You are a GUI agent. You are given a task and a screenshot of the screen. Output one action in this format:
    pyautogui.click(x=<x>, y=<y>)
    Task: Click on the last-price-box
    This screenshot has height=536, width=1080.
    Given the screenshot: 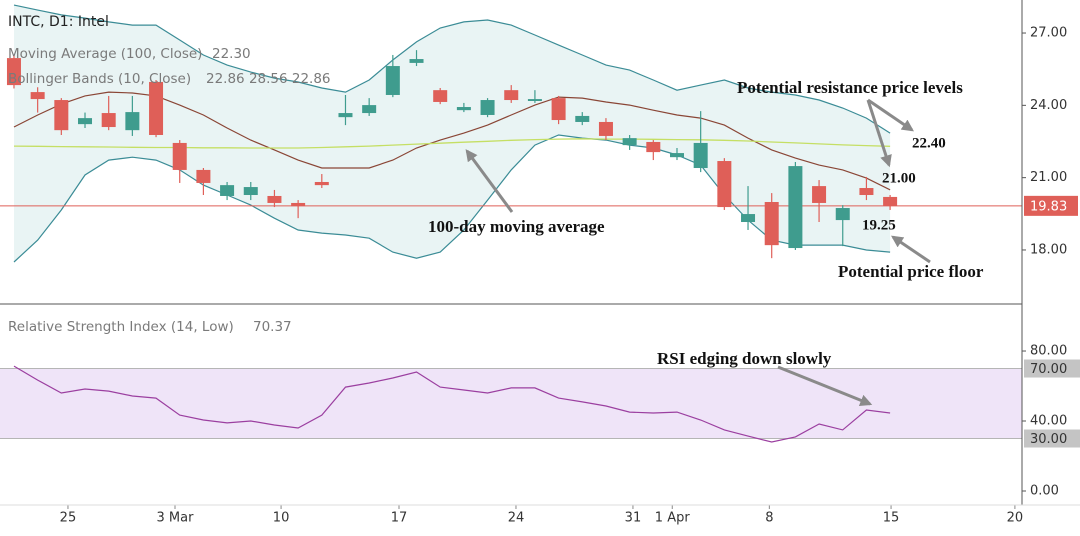 What is the action you would take?
    pyautogui.click(x=1051, y=205)
    